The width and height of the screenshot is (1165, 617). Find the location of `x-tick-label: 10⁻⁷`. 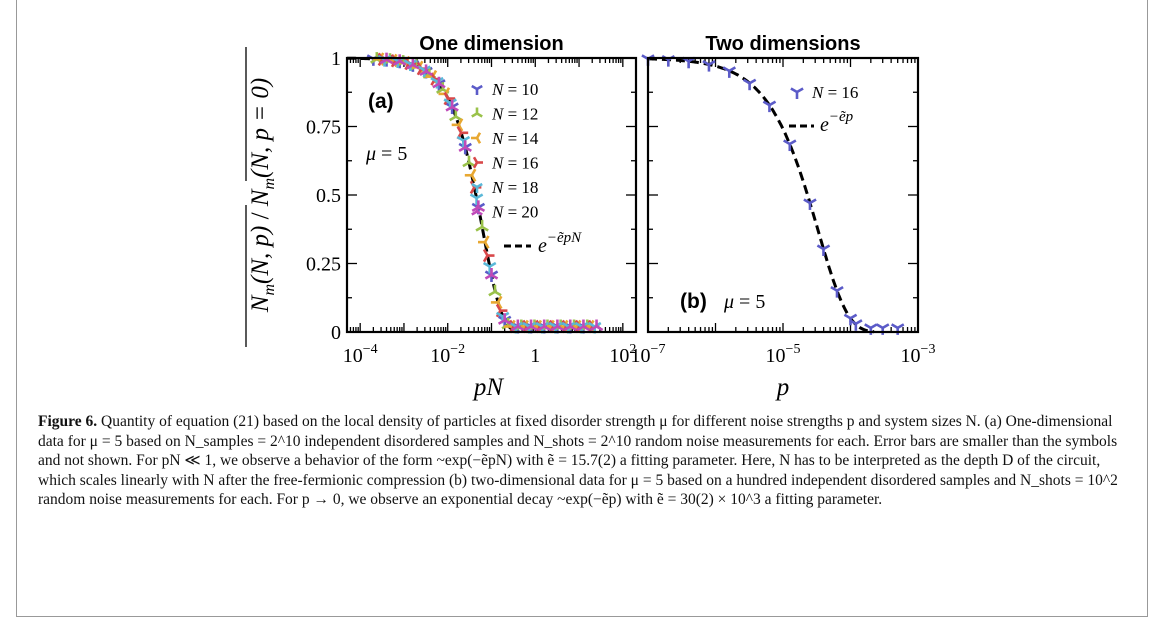

x-tick-label: 10⁻⁷ is located at coordinates (648, 354).